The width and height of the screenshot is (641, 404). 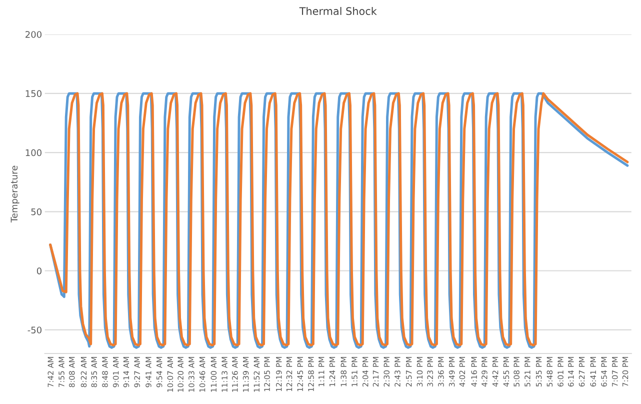 I want to click on y-tick-label: 0, so click(x=39, y=270).